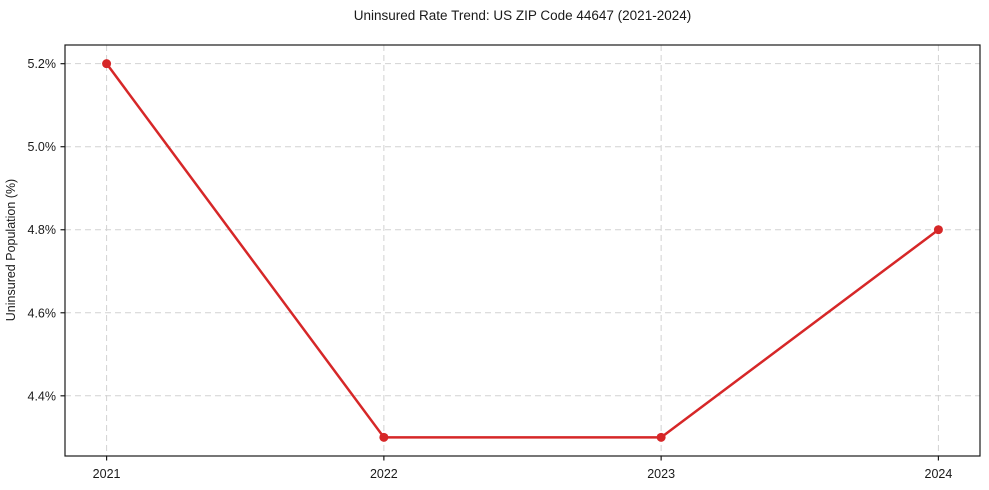 This screenshot has height=490, width=989. Describe the element at coordinates (384, 474) in the screenshot. I see `x-tick-label: 2022` at that location.